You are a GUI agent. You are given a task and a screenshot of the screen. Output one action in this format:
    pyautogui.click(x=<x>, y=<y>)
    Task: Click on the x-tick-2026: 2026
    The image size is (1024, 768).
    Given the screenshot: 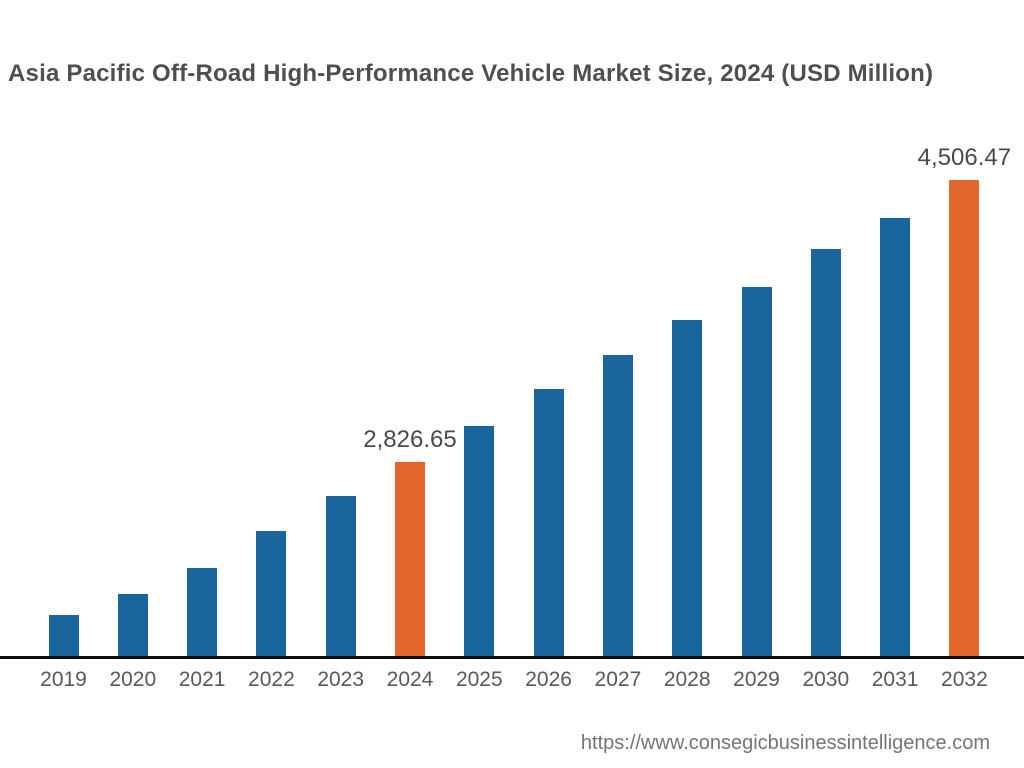 What is the action you would take?
    pyautogui.click(x=548, y=679)
    